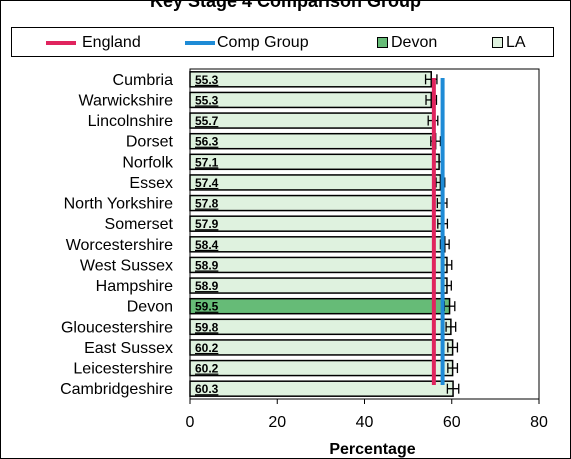 The width and height of the screenshot is (571, 459). I want to click on legend-label-comp-group: Comp Group, so click(263, 42).